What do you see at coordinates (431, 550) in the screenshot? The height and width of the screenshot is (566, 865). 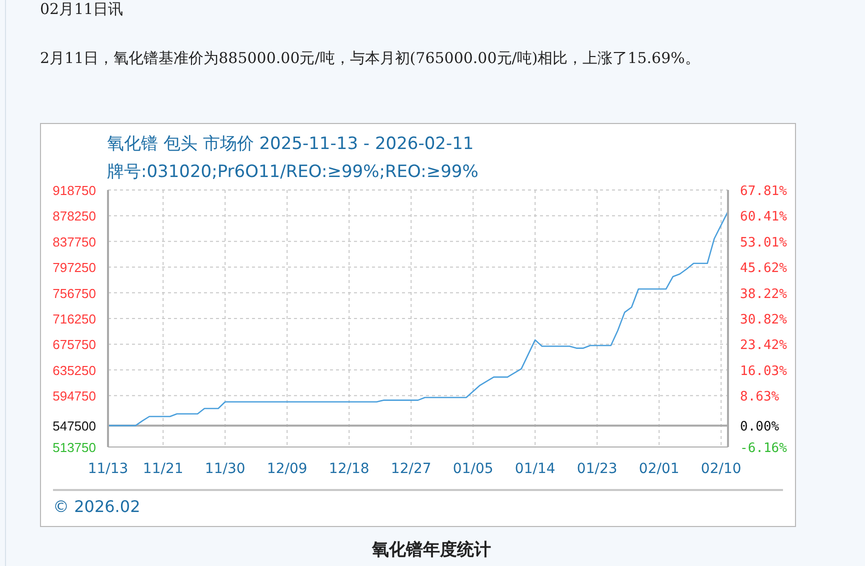 I see `text: 氧化镨年度统计` at bounding box center [431, 550].